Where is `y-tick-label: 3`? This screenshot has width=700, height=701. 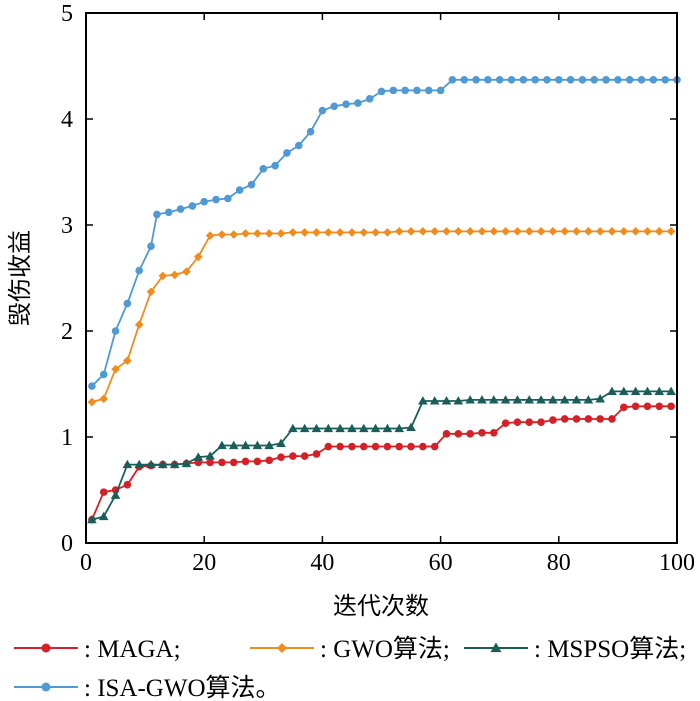
y-tick-label: 3 is located at coordinates (67, 226).